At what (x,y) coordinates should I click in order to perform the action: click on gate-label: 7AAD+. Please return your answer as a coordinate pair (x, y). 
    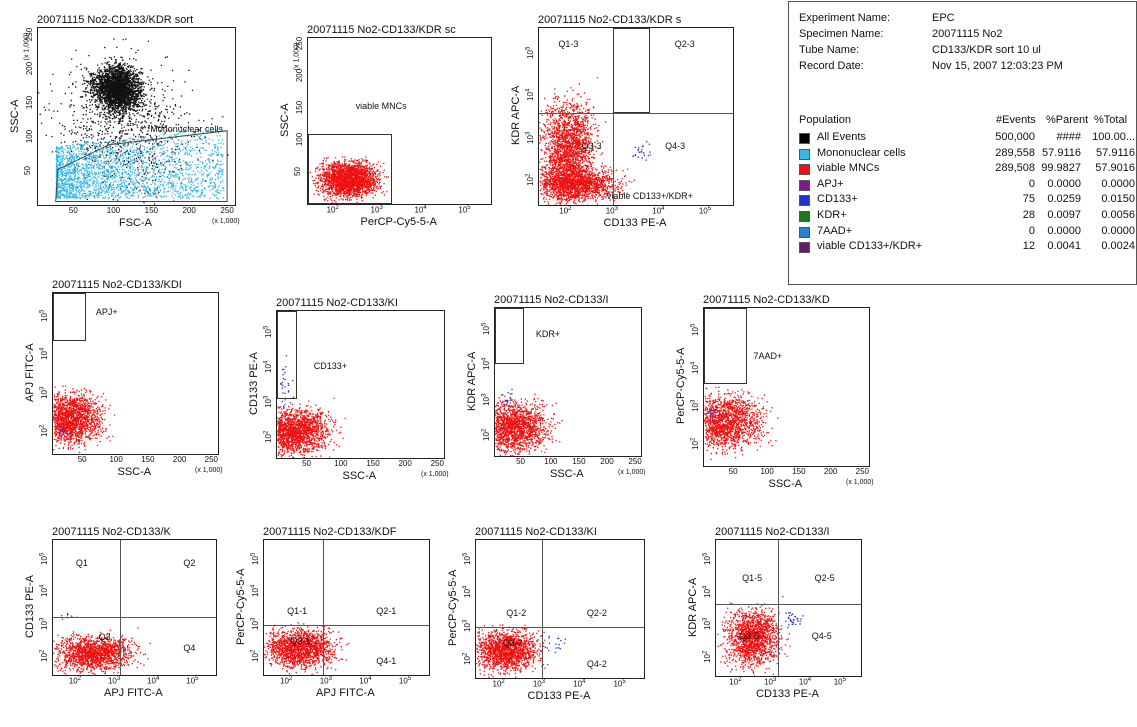
    Looking at the image, I should click on (768, 355).